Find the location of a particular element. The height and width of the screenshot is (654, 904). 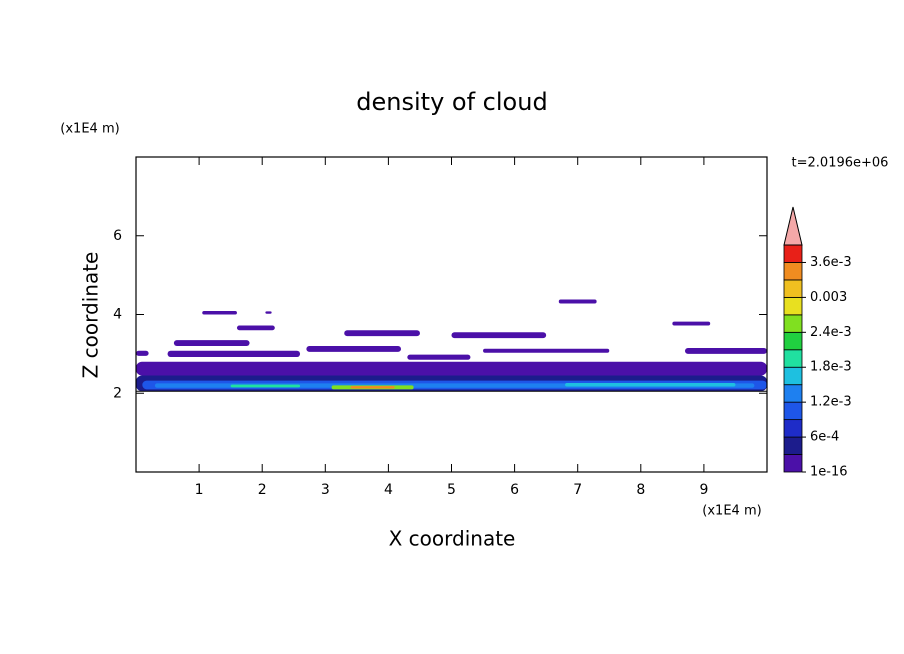

colorbar-label: 3.6e-3 is located at coordinates (831, 262).